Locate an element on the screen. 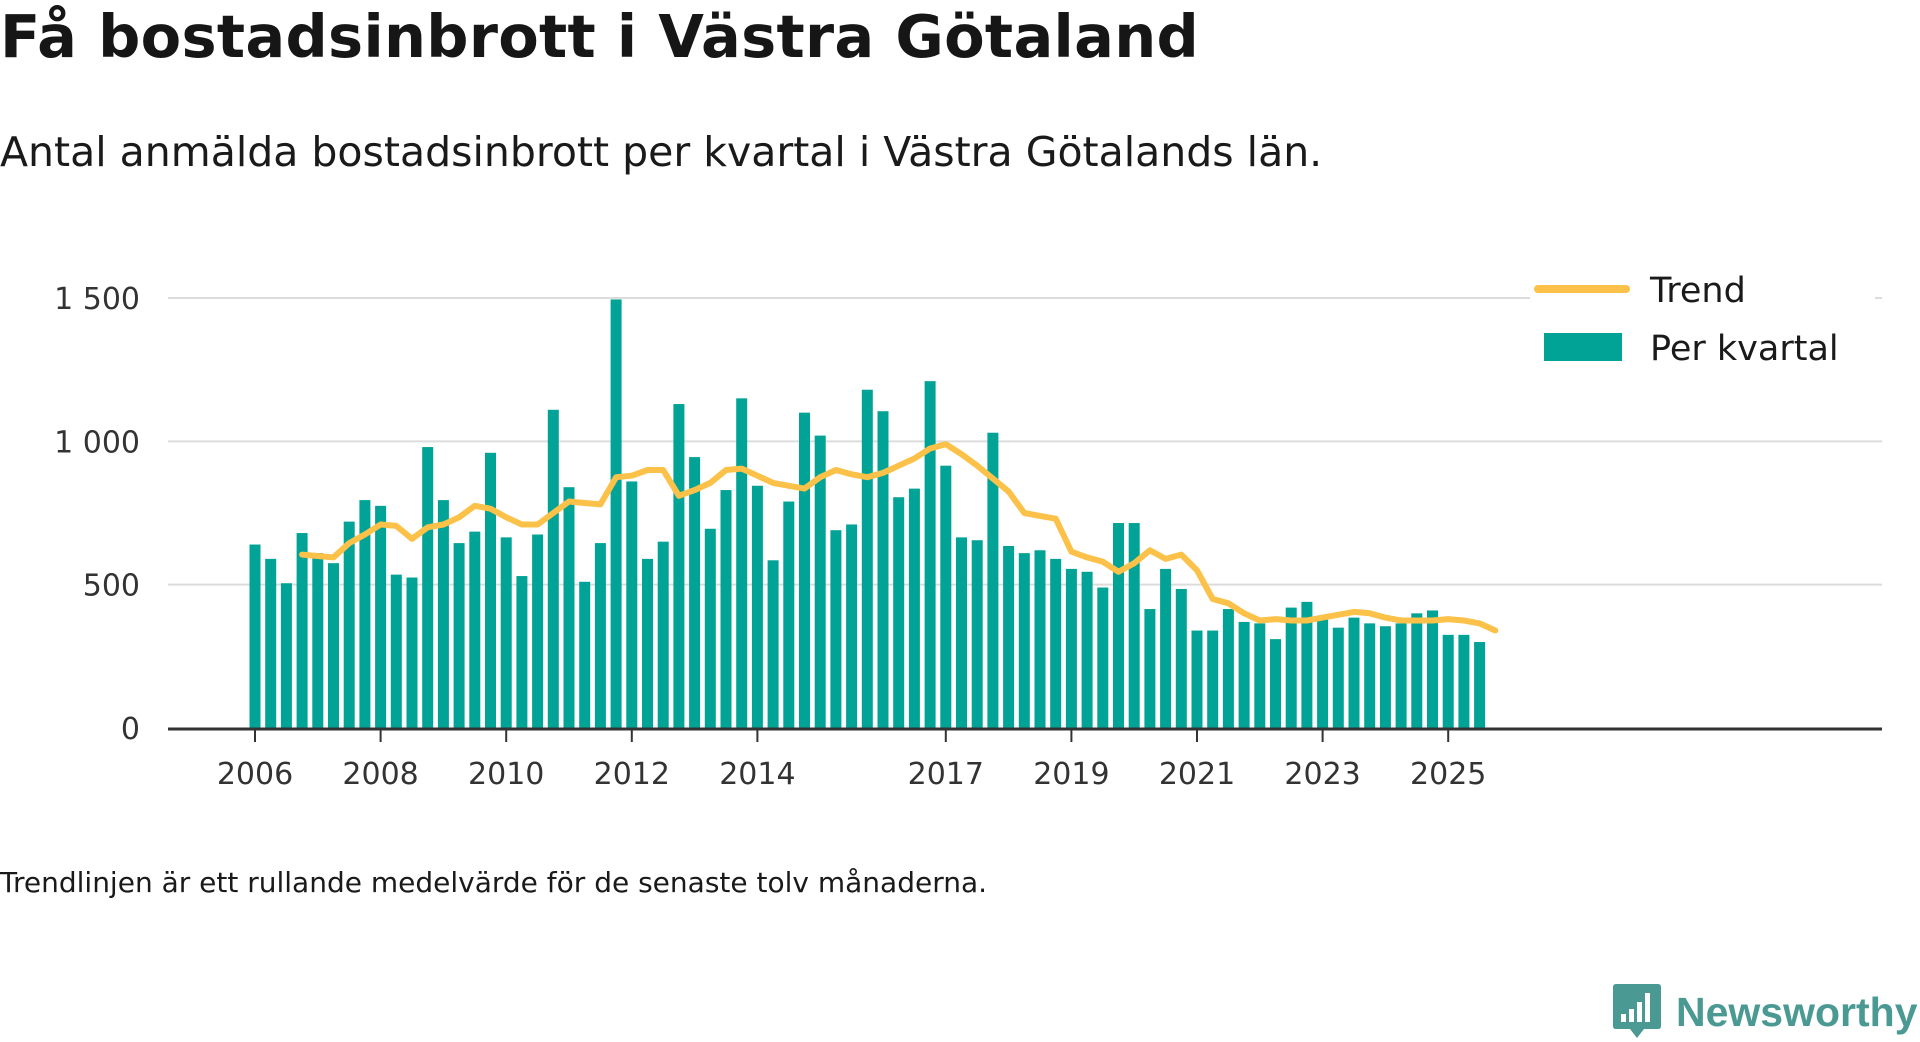  y-axis-ticks: 0 500 1 000 1 500 is located at coordinates (97, 514).